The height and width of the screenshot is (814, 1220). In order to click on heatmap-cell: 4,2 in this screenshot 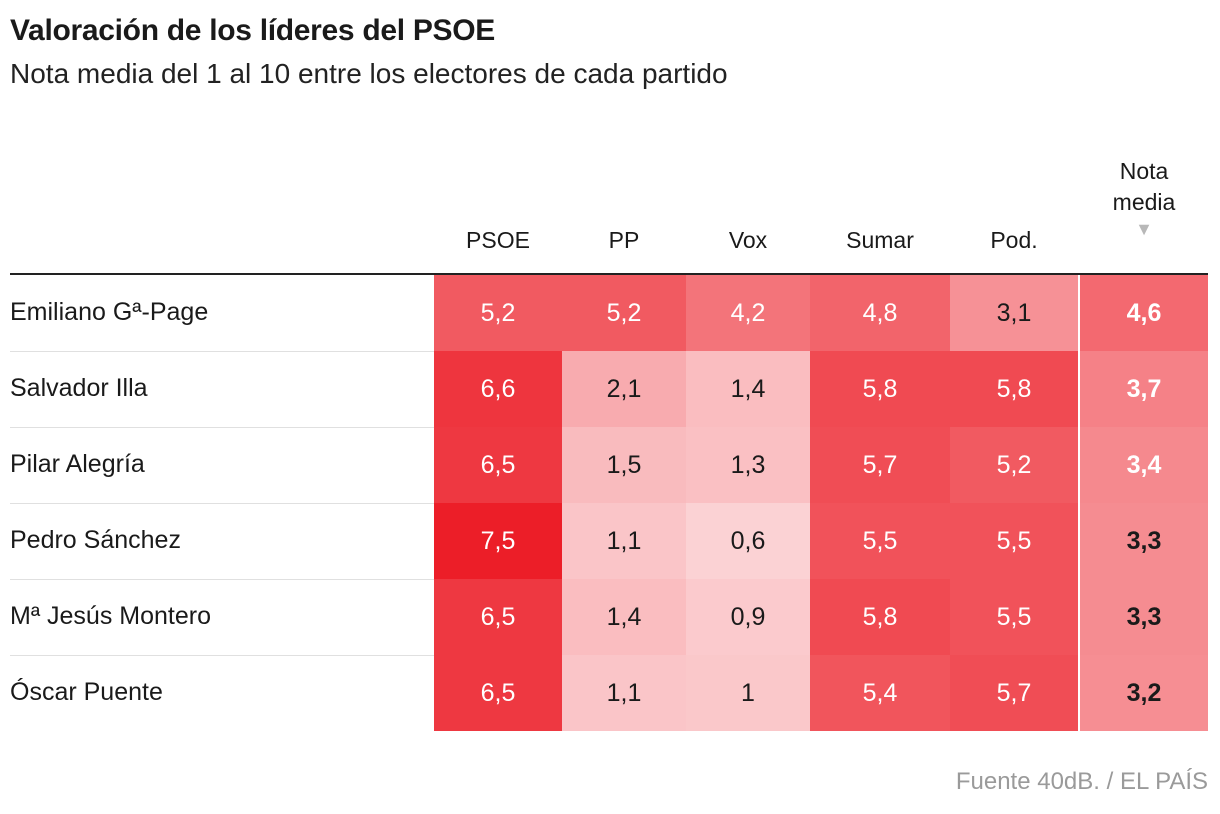, I will do `click(748, 313)`.